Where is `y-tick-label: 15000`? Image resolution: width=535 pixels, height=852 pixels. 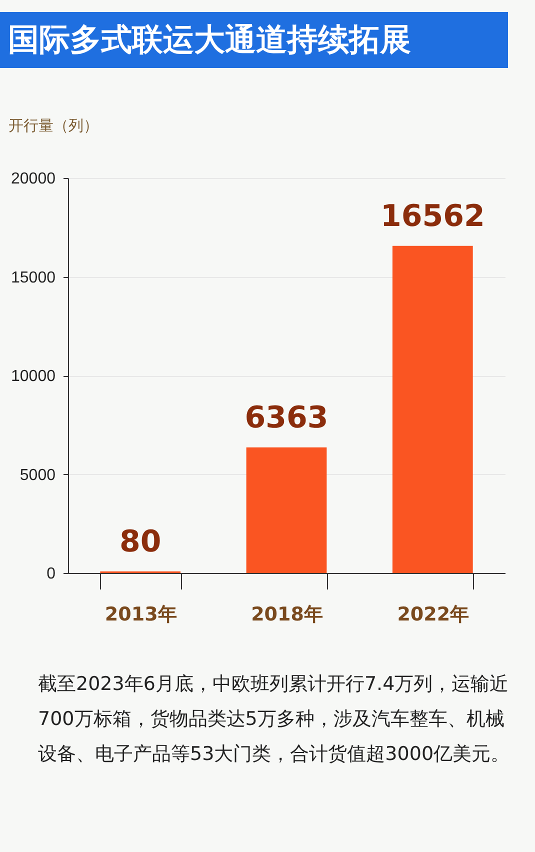 y-tick-label: 15000 is located at coordinates (33, 277).